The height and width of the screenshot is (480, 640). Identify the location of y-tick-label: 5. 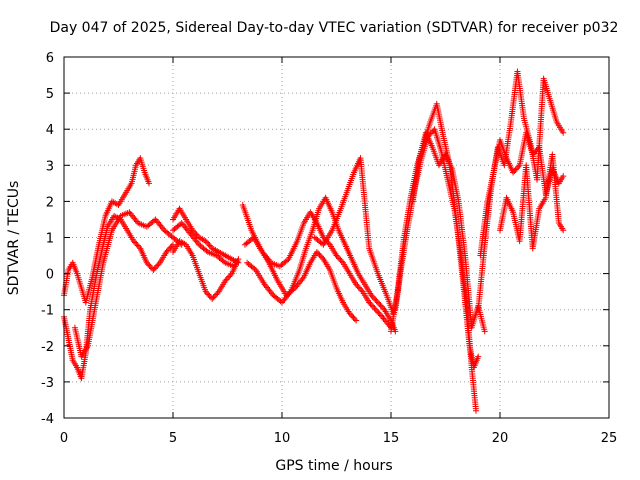
(50, 94).